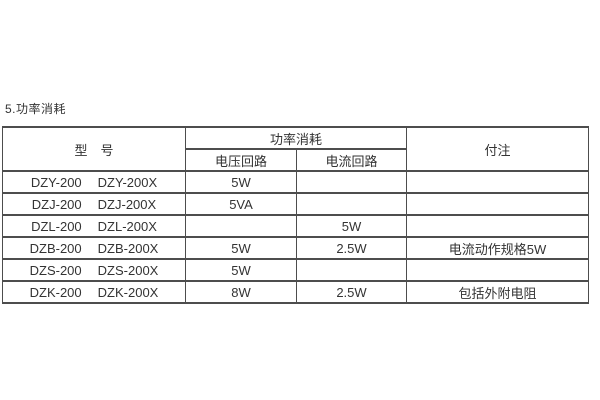 The height and width of the screenshot is (400, 600). What do you see at coordinates (56, 226) in the screenshot?
I see `model-name: DZL-200` at bounding box center [56, 226].